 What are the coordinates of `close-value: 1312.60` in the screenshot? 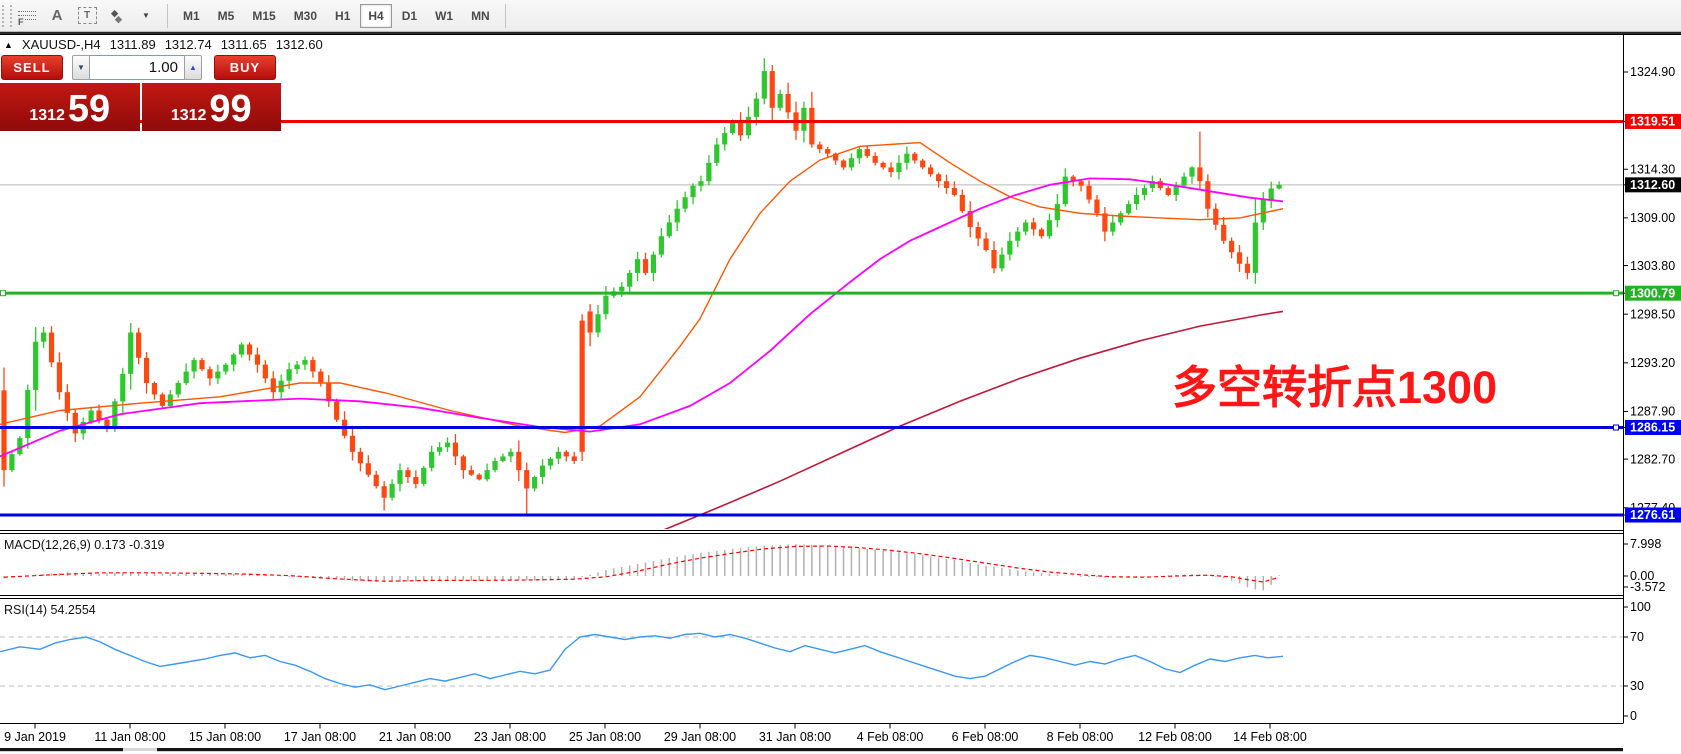 It's located at (299, 44).